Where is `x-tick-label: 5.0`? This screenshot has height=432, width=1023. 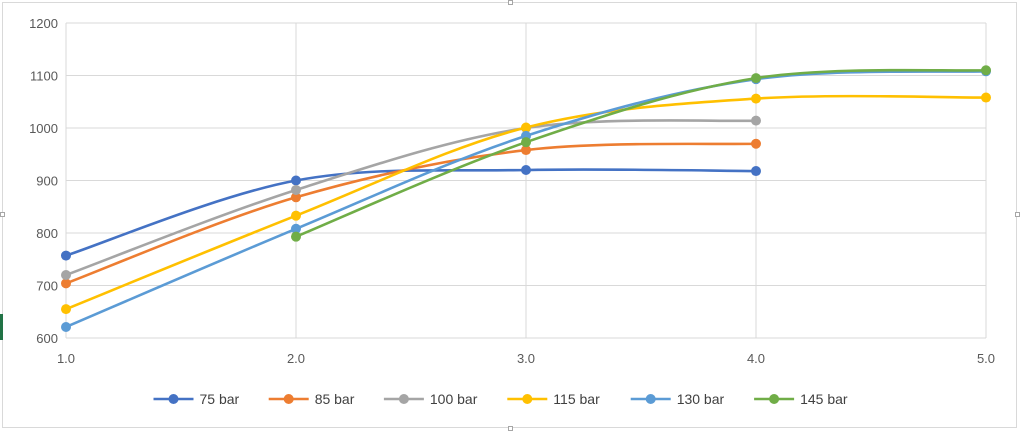 x-tick-label: 5.0 is located at coordinates (986, 358).